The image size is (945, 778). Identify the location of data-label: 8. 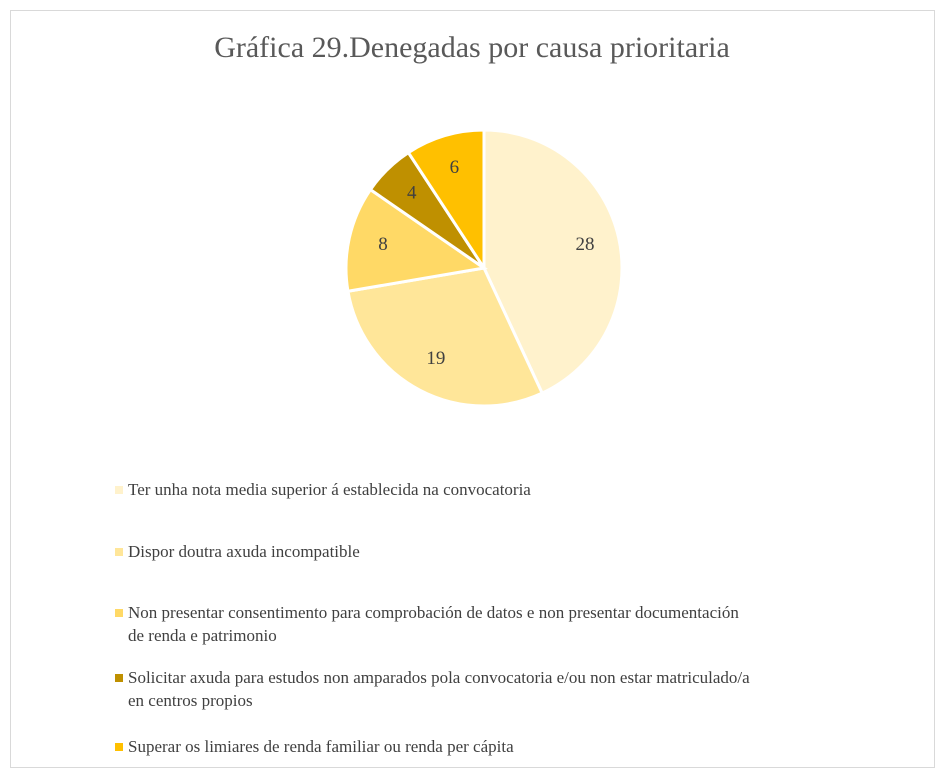
(383, 244).